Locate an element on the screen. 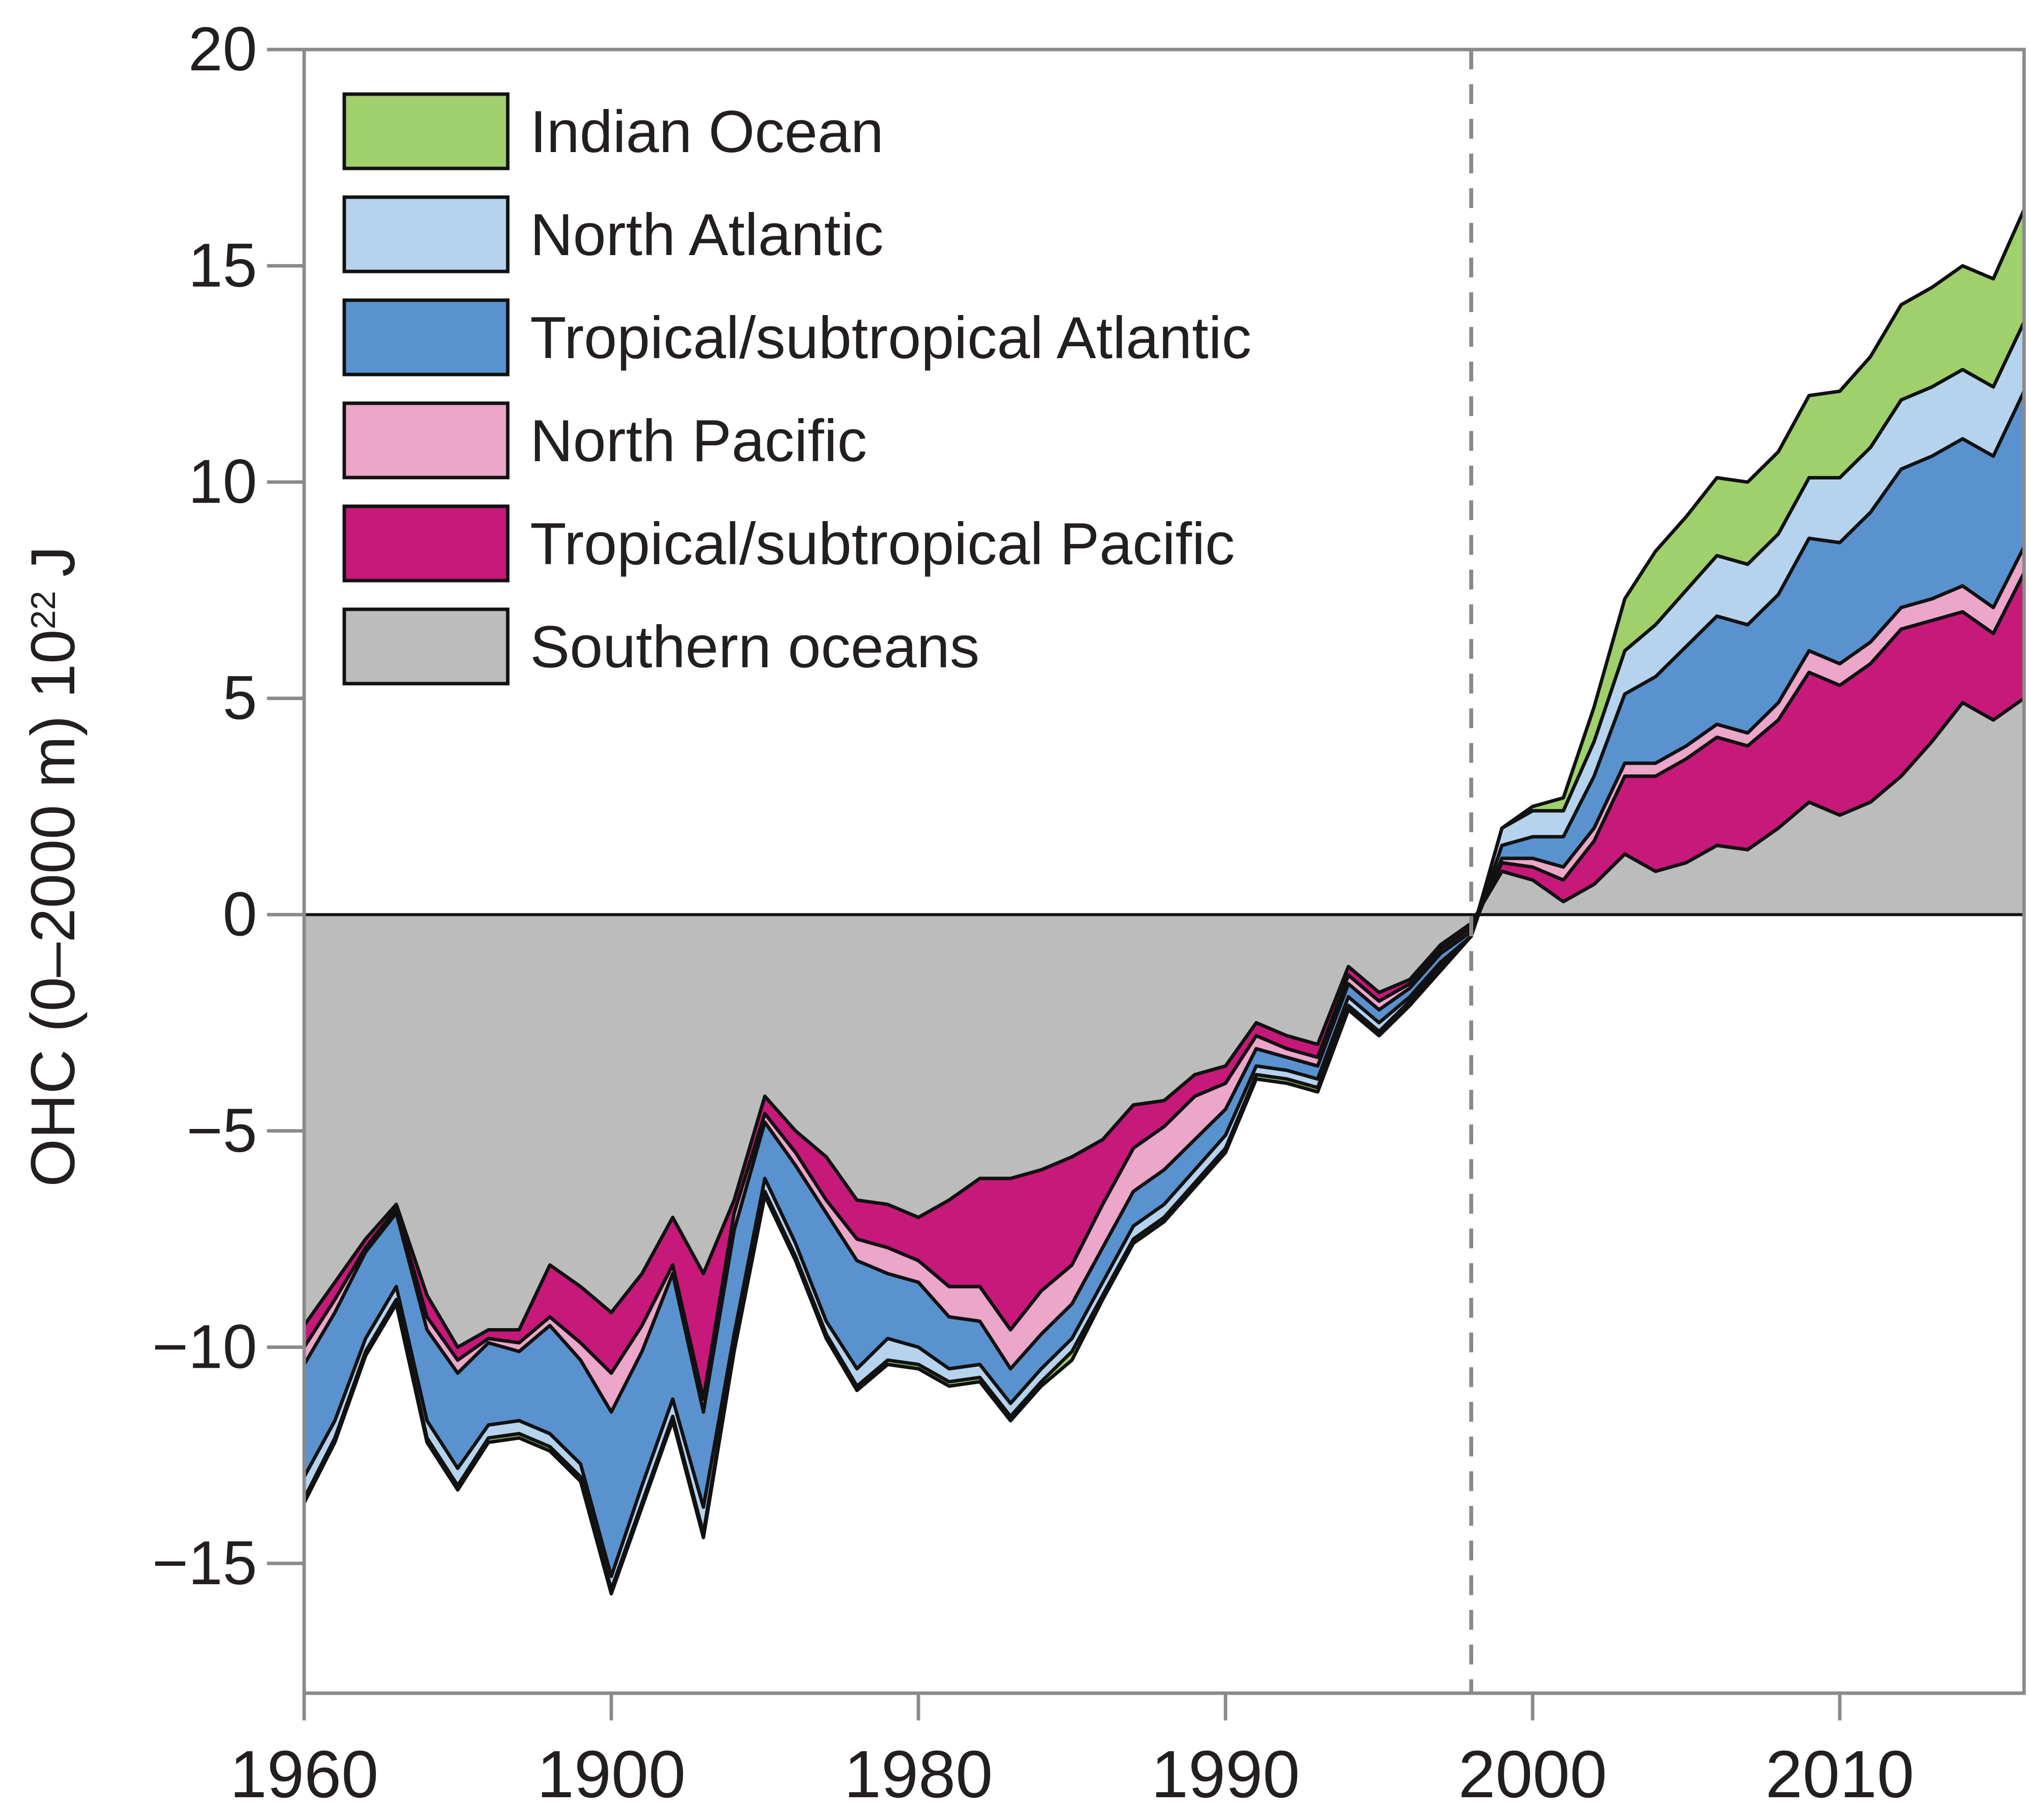 The image size is (2029, 1820). legend-label-southern: Southern oceans is located at coordinates (754, 647).